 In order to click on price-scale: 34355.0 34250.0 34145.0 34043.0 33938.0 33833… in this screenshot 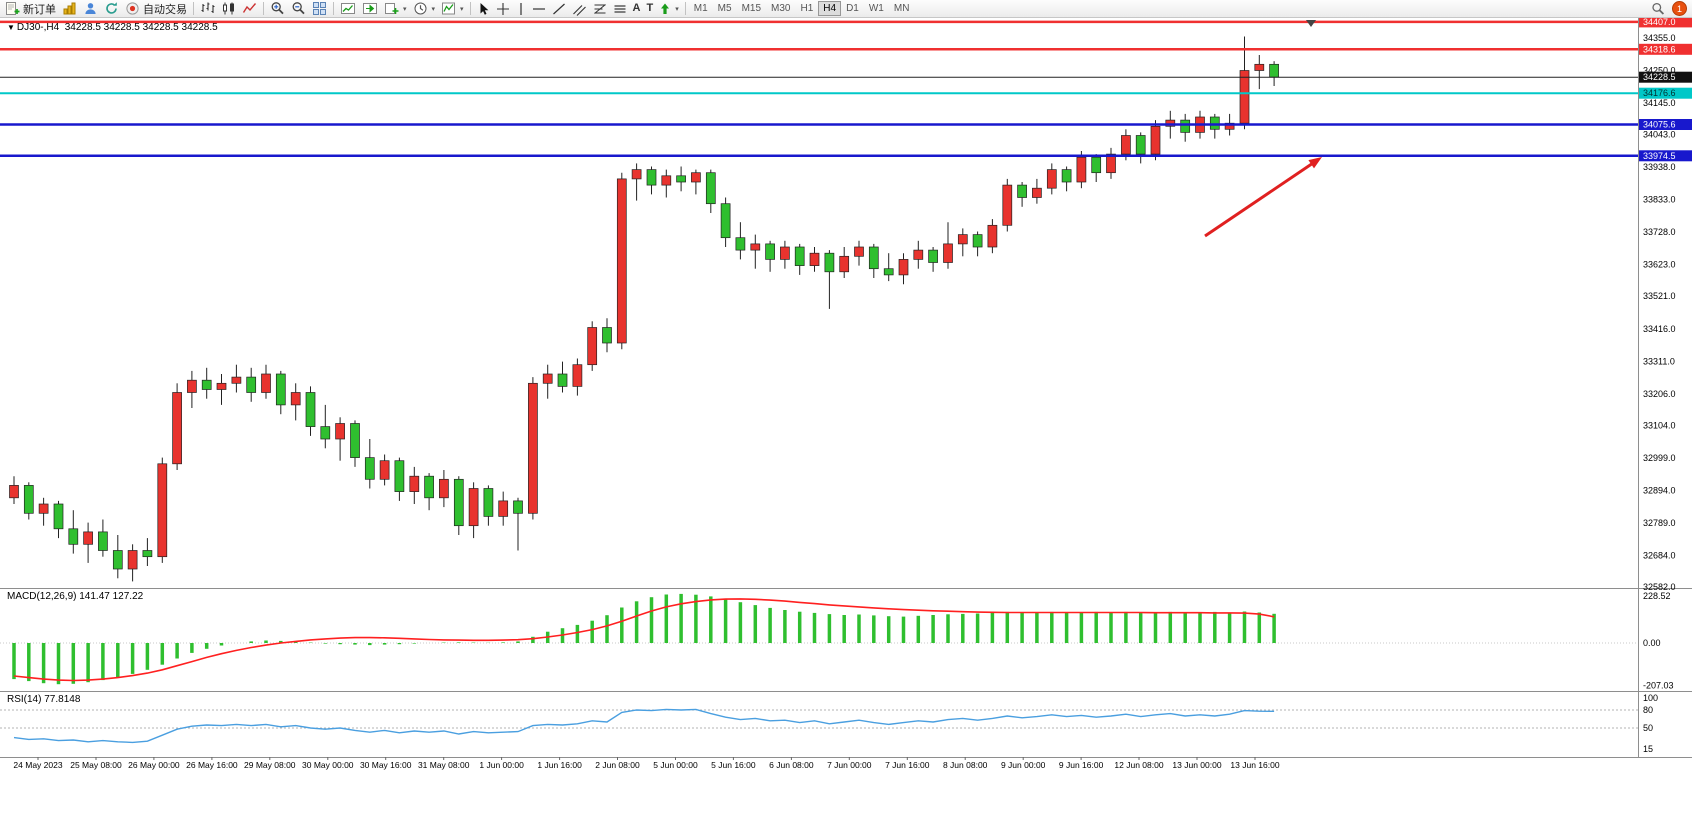, I will do `click(1659, 312)`.